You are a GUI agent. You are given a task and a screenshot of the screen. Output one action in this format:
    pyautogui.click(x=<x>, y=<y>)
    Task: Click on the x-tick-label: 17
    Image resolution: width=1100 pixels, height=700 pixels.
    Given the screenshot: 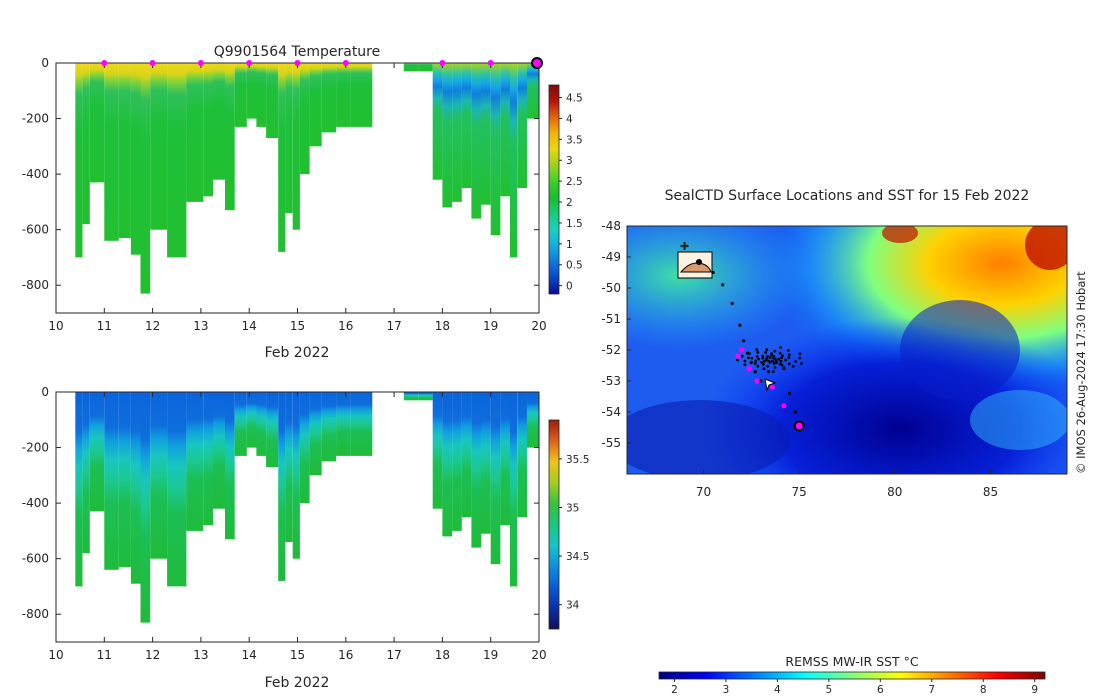 What is the action you would take?
    pyautogui.click(x=393, y=655)
    